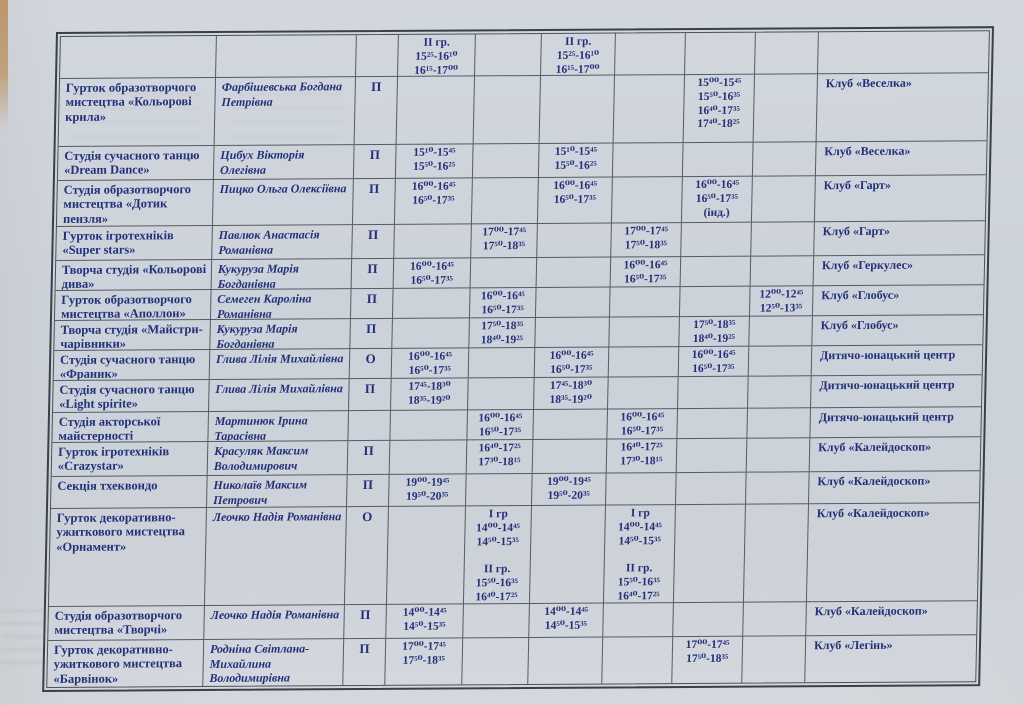 Image resolution: width=1024 pixels, height=705 pixels. I want to click on schedule-time-cell-day3: 19⁰⁰-19⁴⁵ 19⁵⁰-20³⁵, so click(569, 489).